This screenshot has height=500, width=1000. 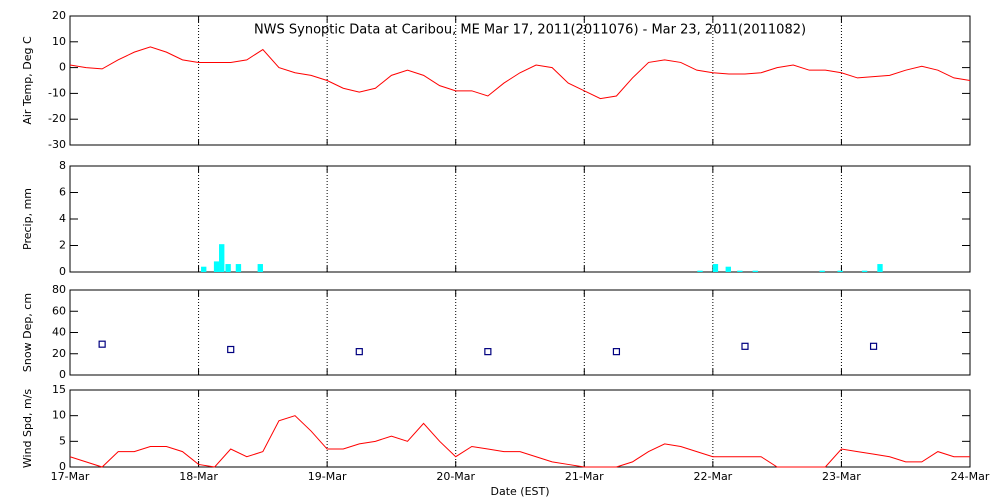 I want to click on y-axis-label: Snow Dep, cm, so click(x=27, y=332).